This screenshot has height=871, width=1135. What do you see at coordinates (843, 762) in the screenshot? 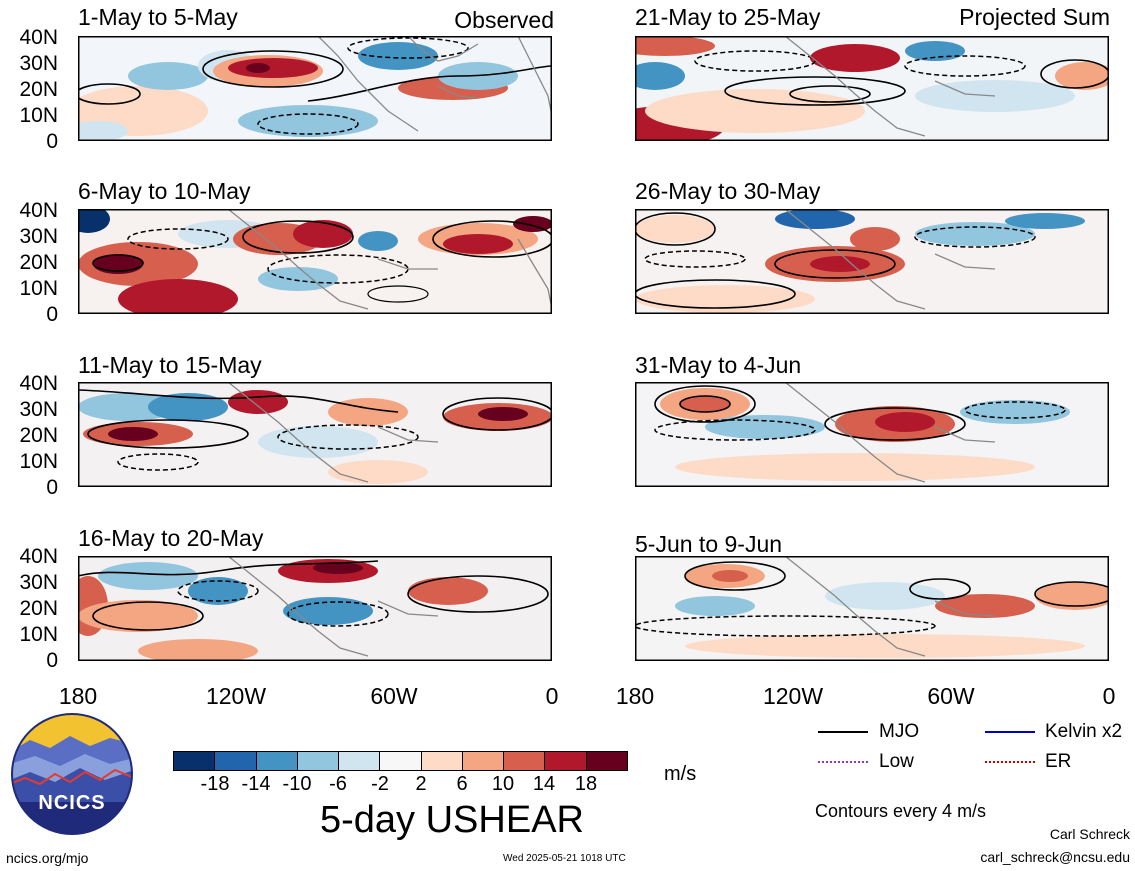
I see `legend-line-low` at bounding box center [843, 762].